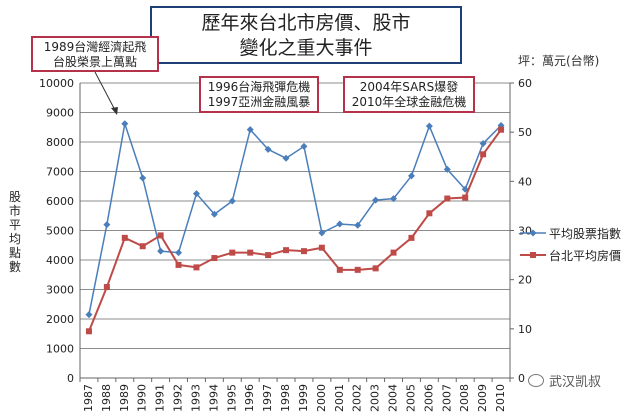 This screenshot has height=416, width=640. What do you see at coordinates (521, 378) in the screenshot?
I see `y-tick-right: 0` at bounding box center [521, 378].